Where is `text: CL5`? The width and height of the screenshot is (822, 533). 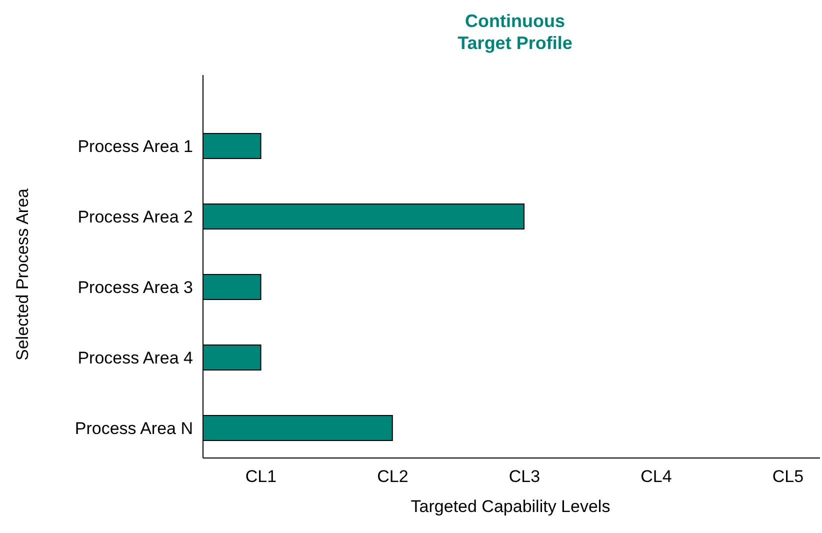
text: CL5 is located at coordinates (788, 476).